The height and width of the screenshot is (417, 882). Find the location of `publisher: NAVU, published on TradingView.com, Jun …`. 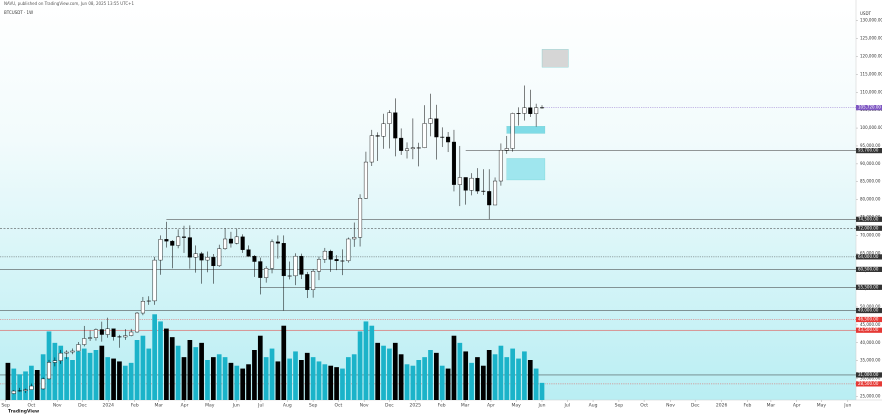

publisher: NAVU, published on TradingView.com, Jun … is located at coordinates (69, 3).